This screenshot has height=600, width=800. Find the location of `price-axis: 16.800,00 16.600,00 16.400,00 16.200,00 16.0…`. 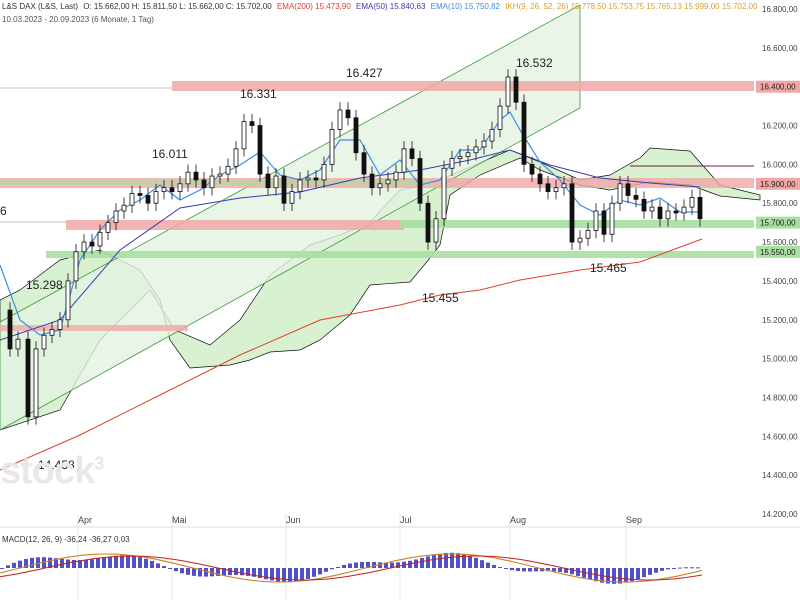

price-axis: 16.800,00 16.600,00 16.400,00 16.200,00 16.0… is located at coordinates (778, 262).